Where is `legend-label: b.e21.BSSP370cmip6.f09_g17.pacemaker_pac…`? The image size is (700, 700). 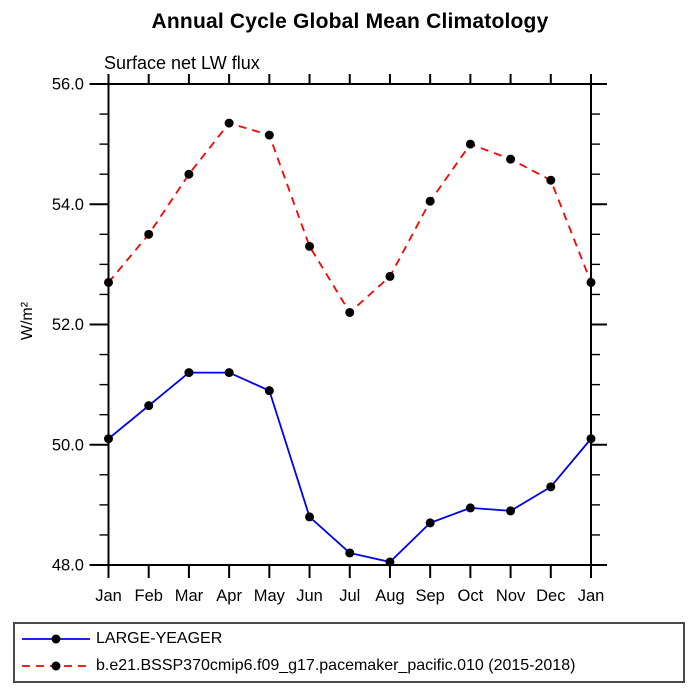 legend-label: b.e21.BSSP370cmip6.f09_g17.pacemaker_pac… is located at coordinates (336, 665).